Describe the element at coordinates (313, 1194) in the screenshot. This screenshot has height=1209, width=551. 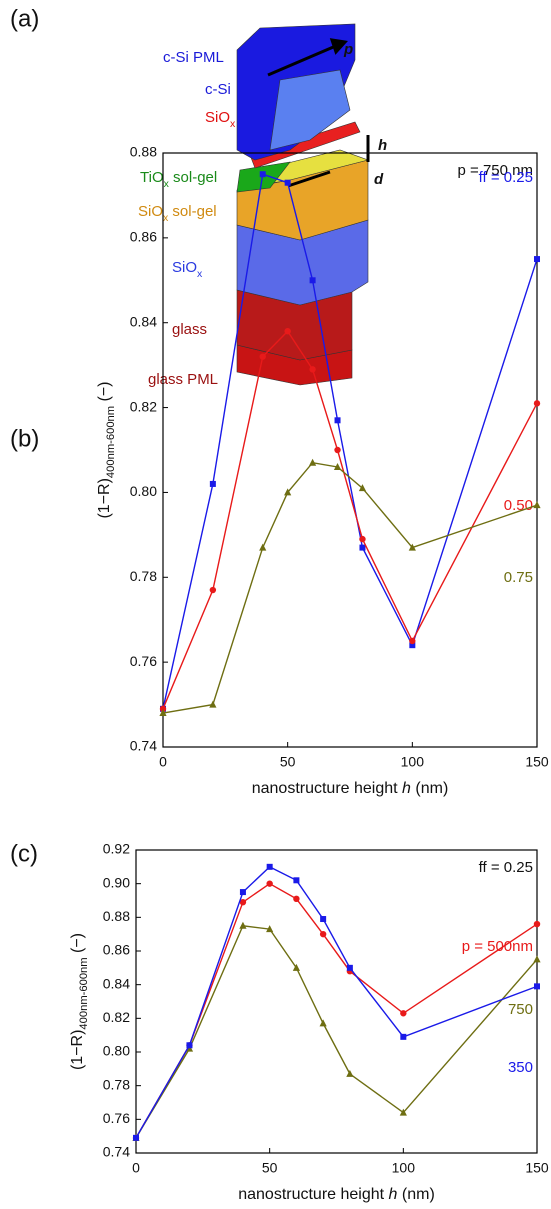
I see `x-axis-label-main: nanostructure height` at that location.